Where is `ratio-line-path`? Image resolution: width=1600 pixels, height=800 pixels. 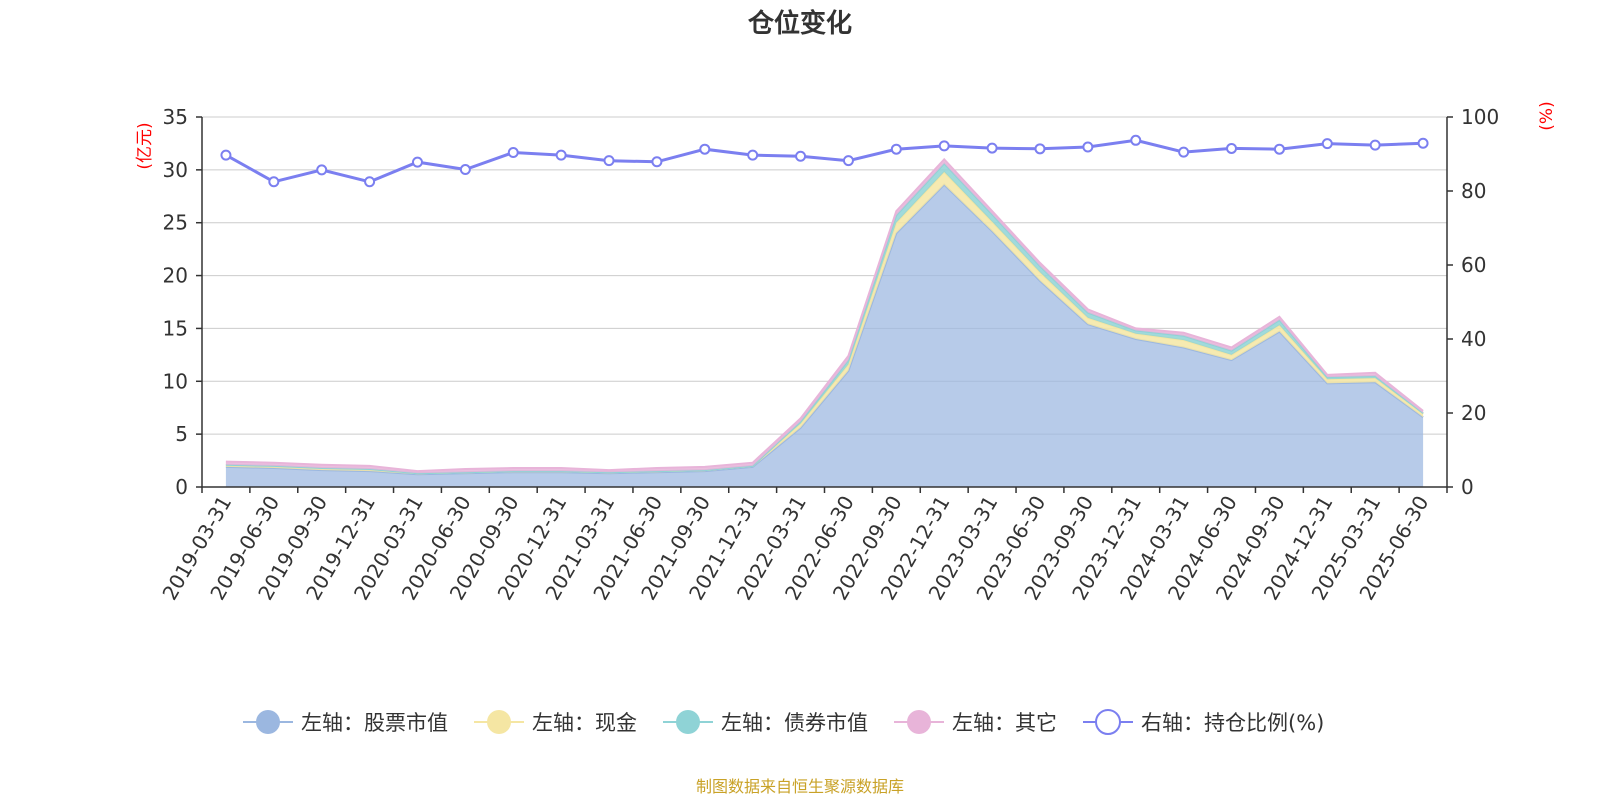
ratio-line-path is located at coordinates (824, 161).